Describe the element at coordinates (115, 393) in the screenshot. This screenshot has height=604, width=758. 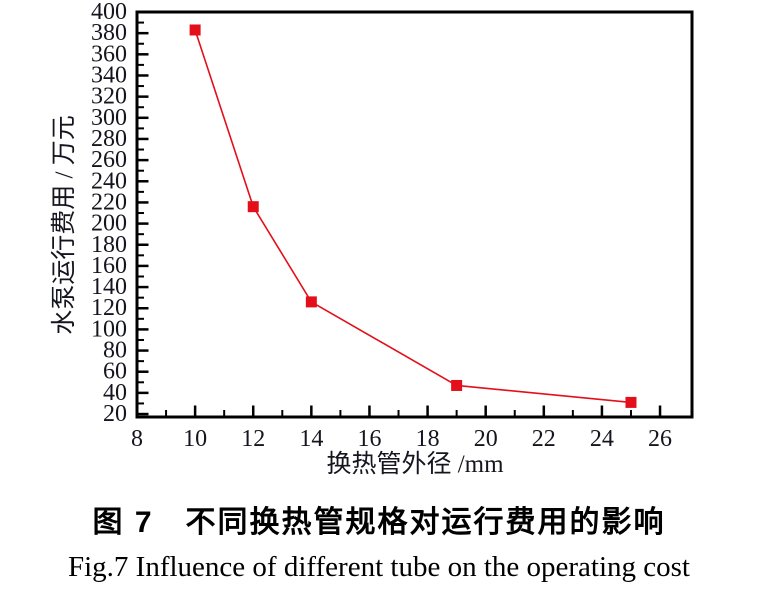
I see `y-tick-label: 40` at that location.